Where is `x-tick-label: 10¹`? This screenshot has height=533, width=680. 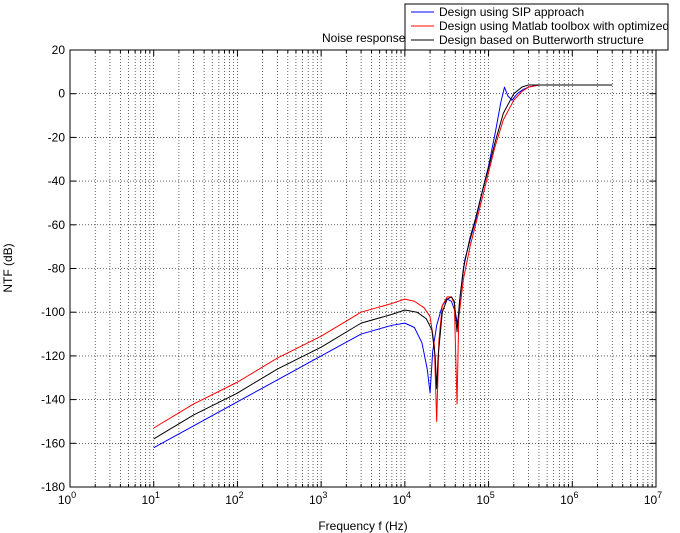
x-tick-label: 10¹ is located at coordinates (151, 498).